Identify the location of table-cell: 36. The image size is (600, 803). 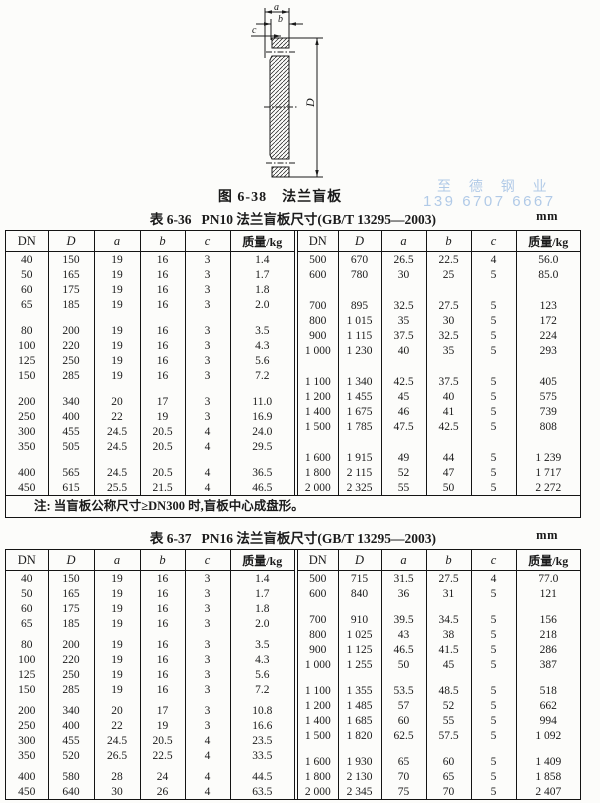
(404, 593).